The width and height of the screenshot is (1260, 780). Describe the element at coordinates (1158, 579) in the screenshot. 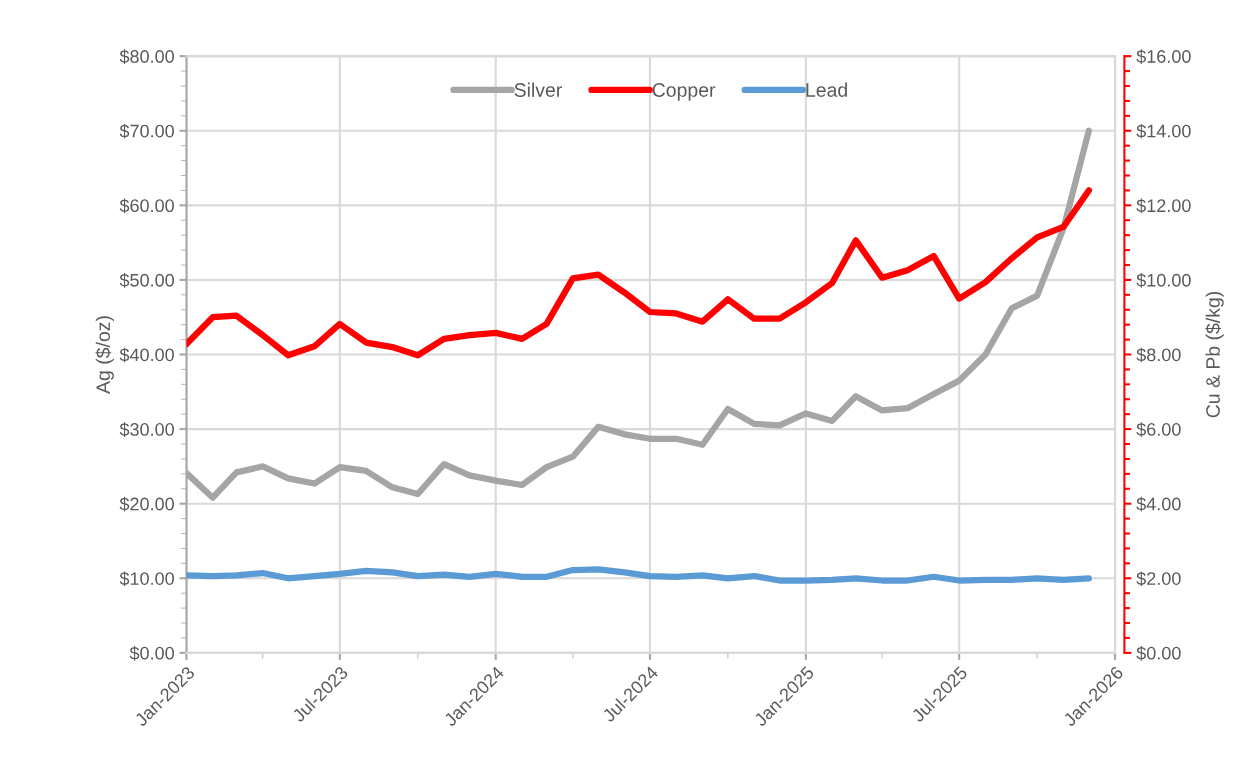

I see `y2-tick-label: $2.00` at that location.